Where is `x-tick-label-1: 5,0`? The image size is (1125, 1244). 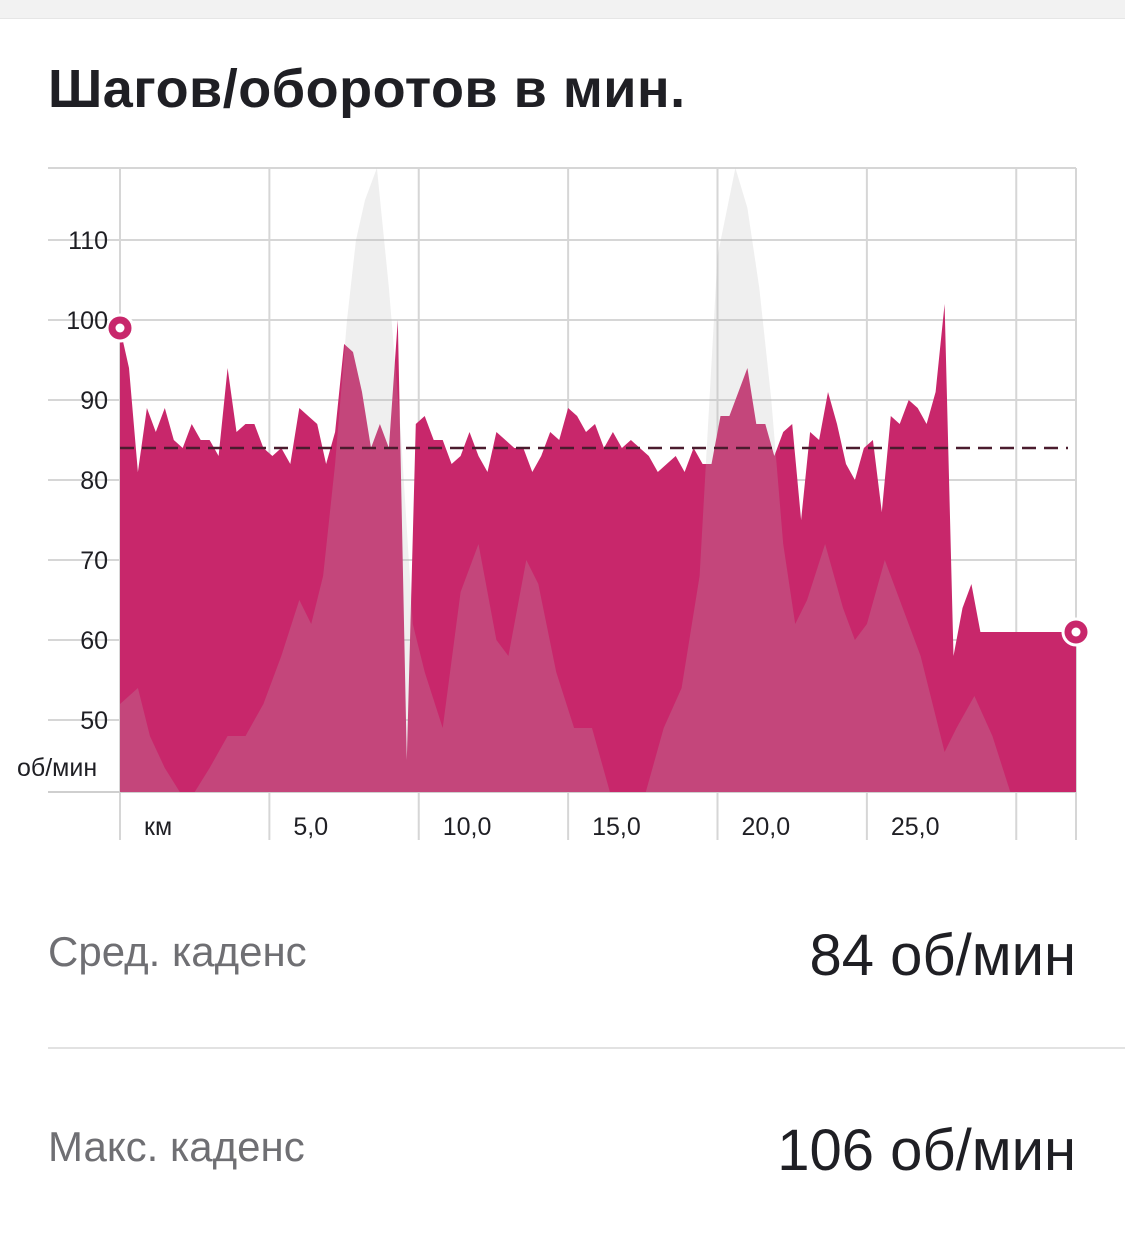
x-tick-label-1: 5,0 is located at coordinates (310, 827).